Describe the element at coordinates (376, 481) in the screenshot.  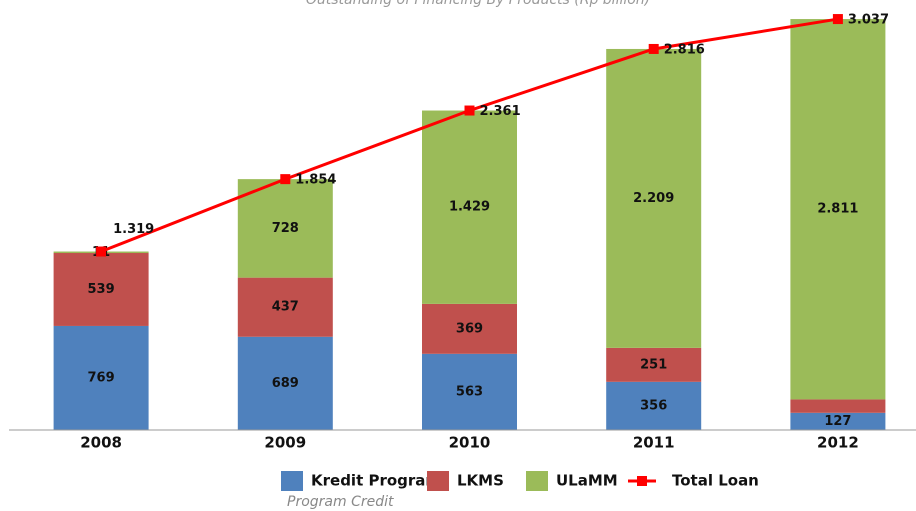
I see `legend-label: Kredit Program` at that location.